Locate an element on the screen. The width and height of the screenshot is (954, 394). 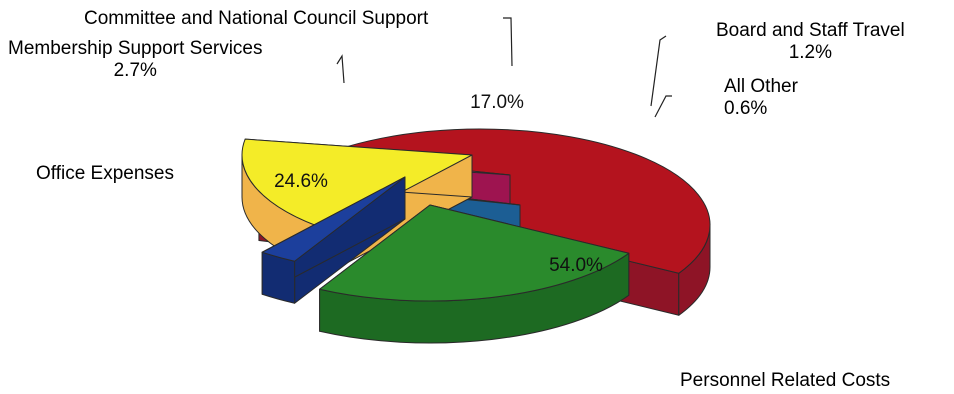
label-membership-support-name: Membership Support Services is located at coordinates (135, 48).